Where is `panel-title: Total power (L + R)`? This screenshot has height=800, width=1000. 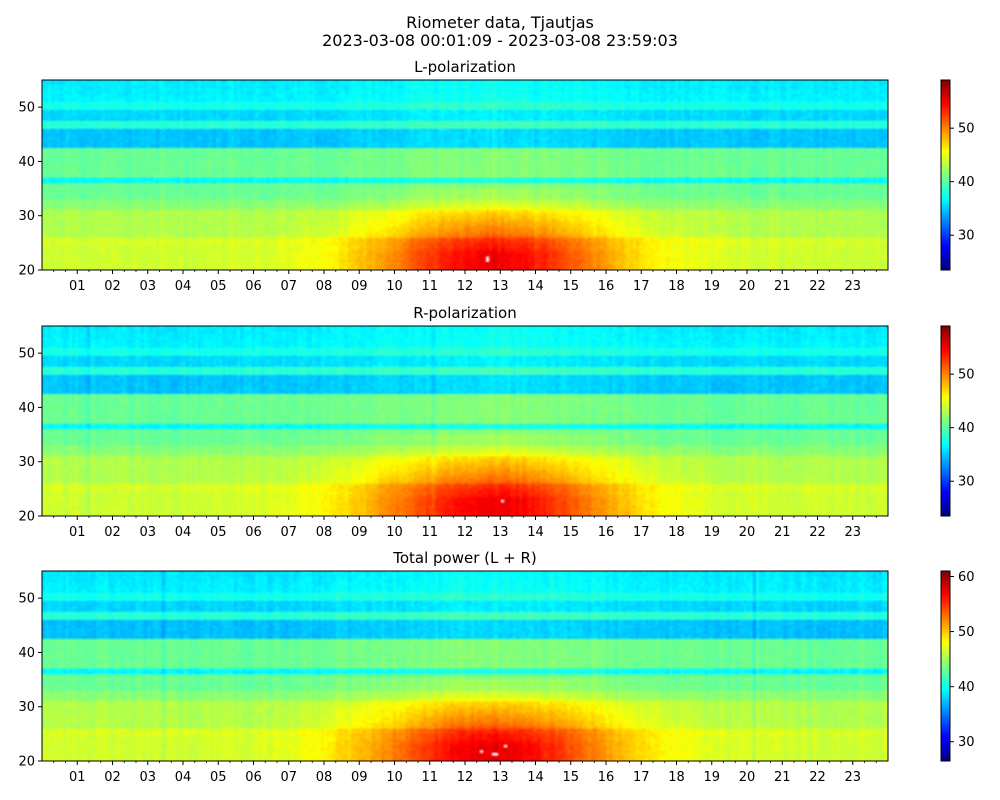
panel-title: Total power (L + R) is located at coordinates (464, 558).